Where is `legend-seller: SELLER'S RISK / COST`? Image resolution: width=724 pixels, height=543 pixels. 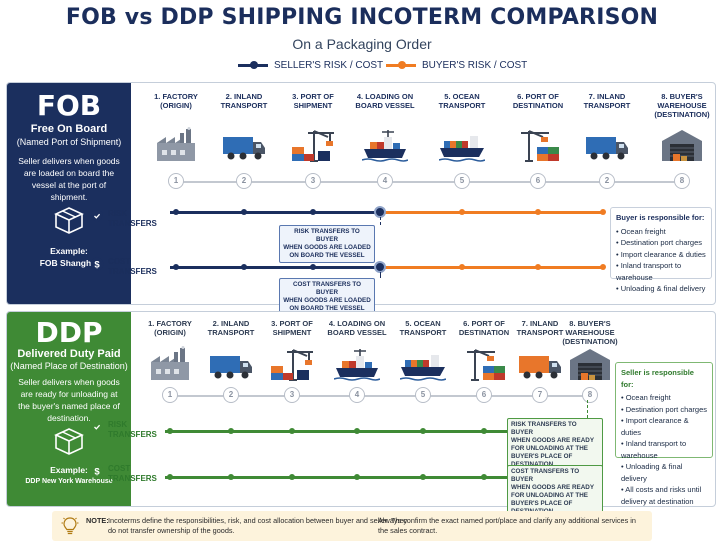 legend-seller: SELLER'S RISK / COST is located at coordinates (310, 65).